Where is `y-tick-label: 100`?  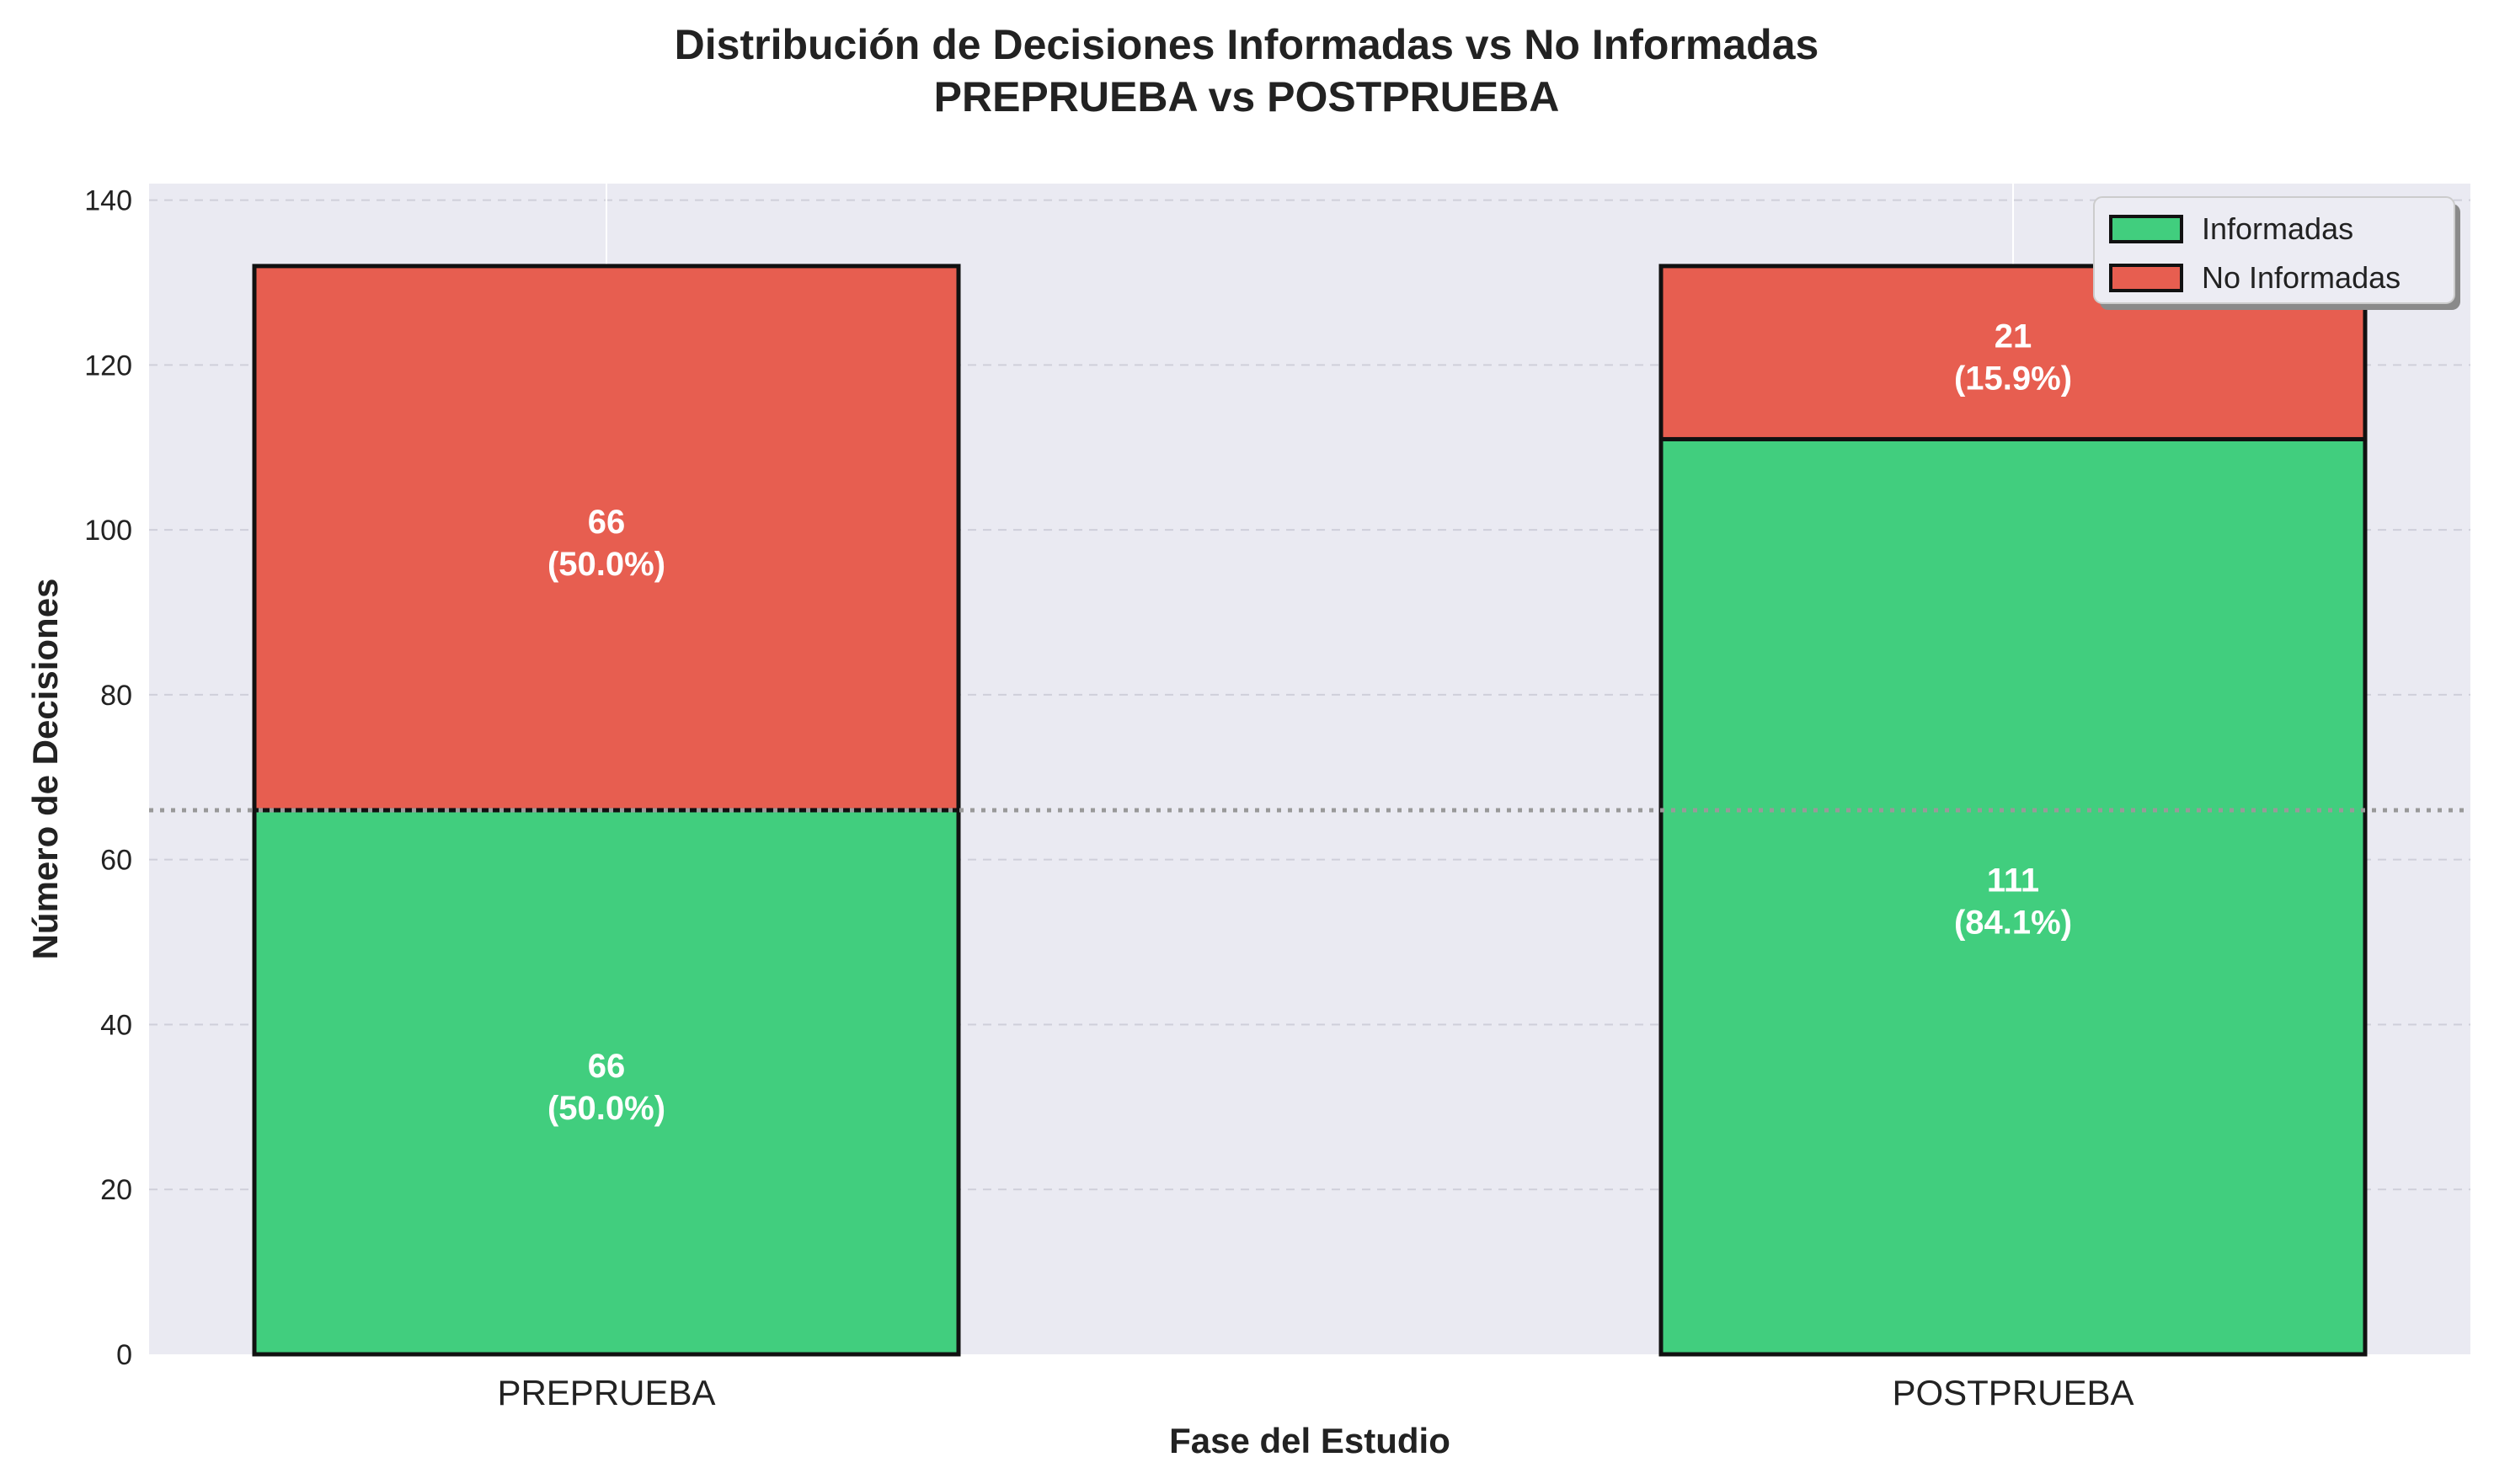 y-tick-label: 100 is located at coordinates (108, 531).